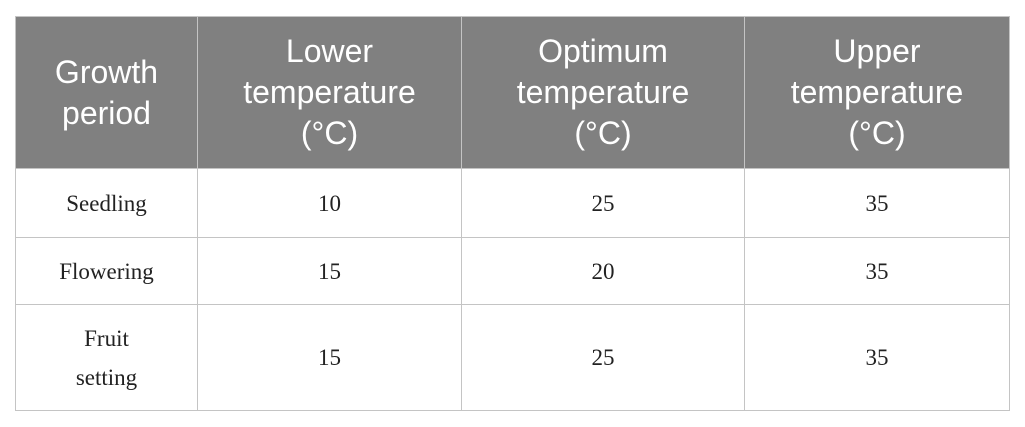  I want to click on header-cell: Upper temperature (°C), so click(877, 92).